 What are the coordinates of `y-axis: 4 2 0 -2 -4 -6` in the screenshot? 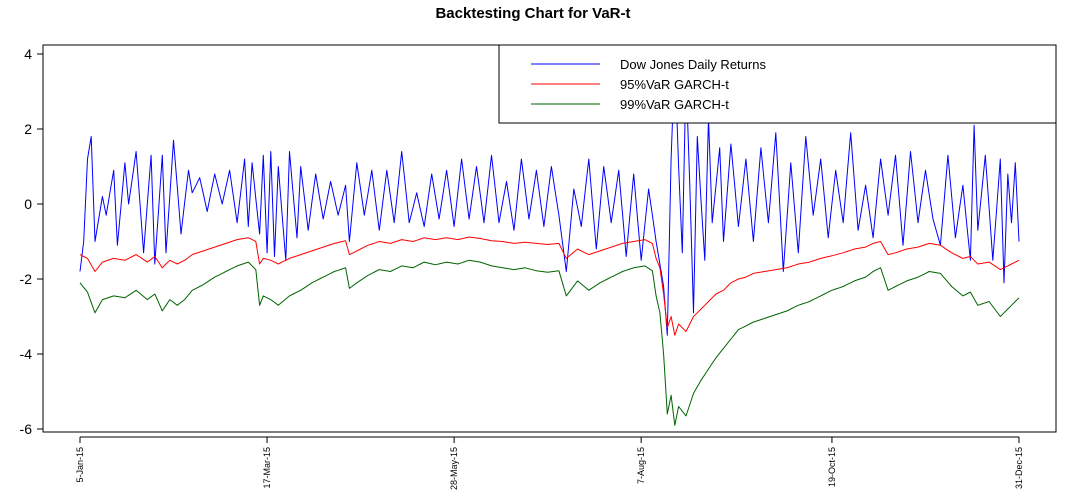 It's located at (31, 241).